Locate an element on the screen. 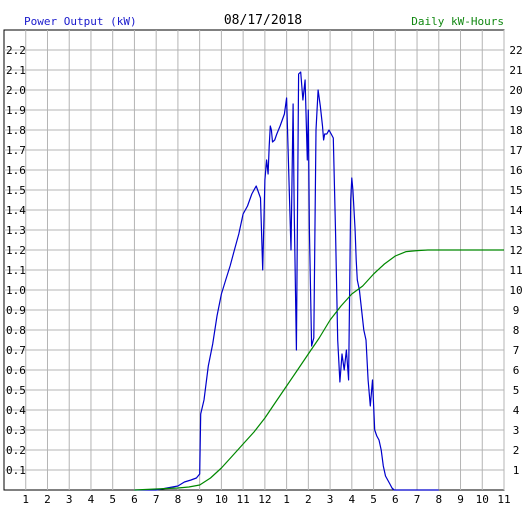 The height and width of the screenshot is (510, 527). left-tick-label: 0.3 is located at coordinates (16, 430).